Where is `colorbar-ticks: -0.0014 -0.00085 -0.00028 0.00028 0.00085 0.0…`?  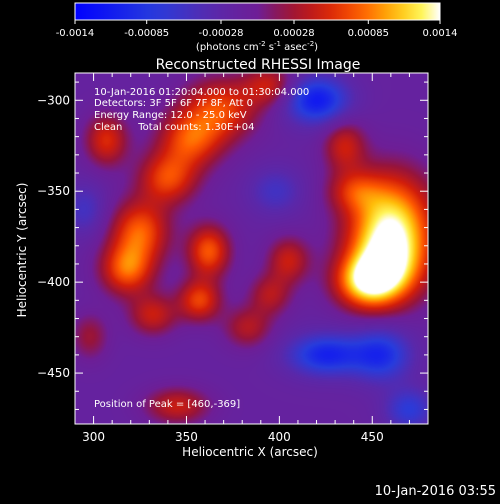 colorbar-ticks: -0.0014 -0.00085 -0.00028 0.00028 0.00085 0.0… is located at coordinates (257, 29).